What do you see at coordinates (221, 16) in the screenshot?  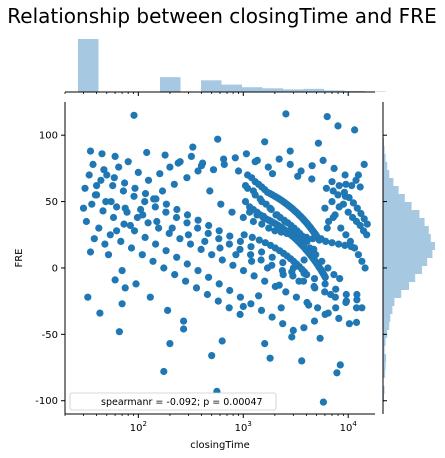 I see `chart-title: Relationship between closingTime and FRE` at bounding box center [221, 16].